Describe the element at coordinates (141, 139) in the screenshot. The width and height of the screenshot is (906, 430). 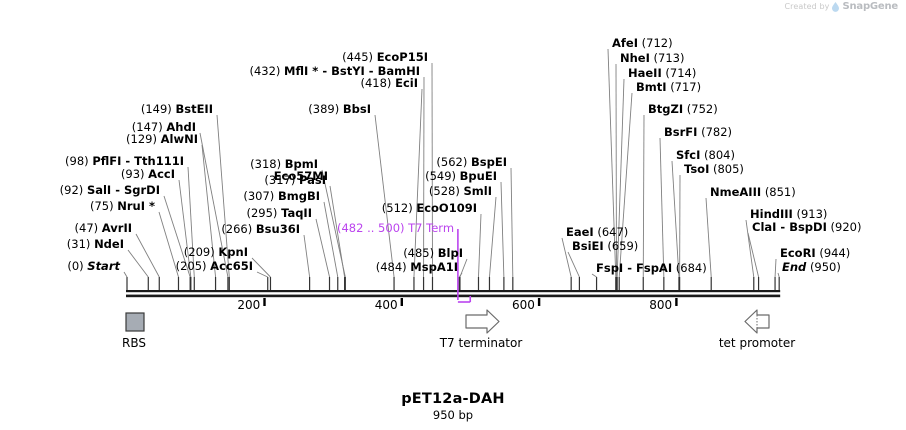
I see `site-position: (129)` at that location.